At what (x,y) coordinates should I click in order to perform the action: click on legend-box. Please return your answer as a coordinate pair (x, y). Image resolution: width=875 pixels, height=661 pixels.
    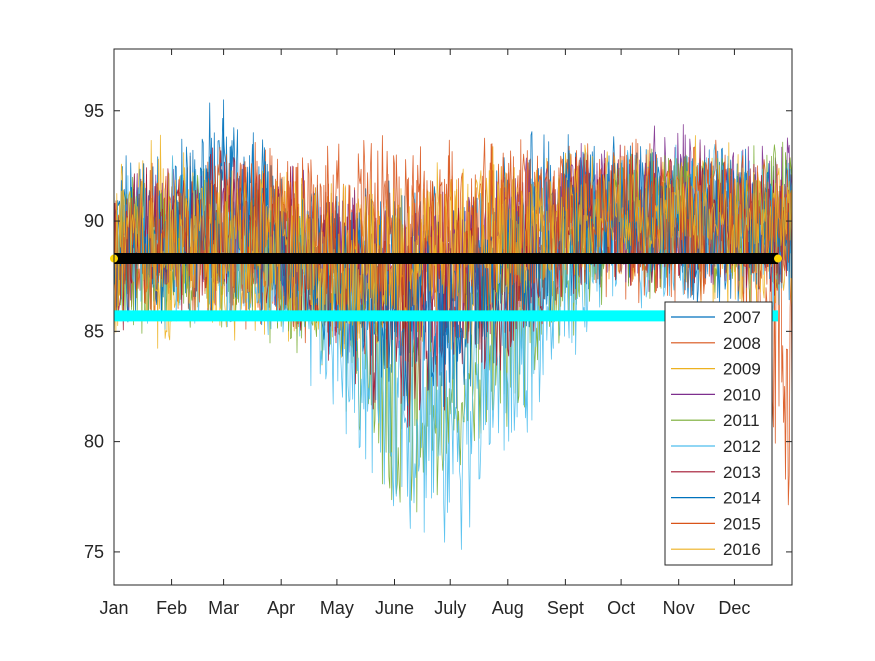
    Looking at the image, I should click on (718, 433).